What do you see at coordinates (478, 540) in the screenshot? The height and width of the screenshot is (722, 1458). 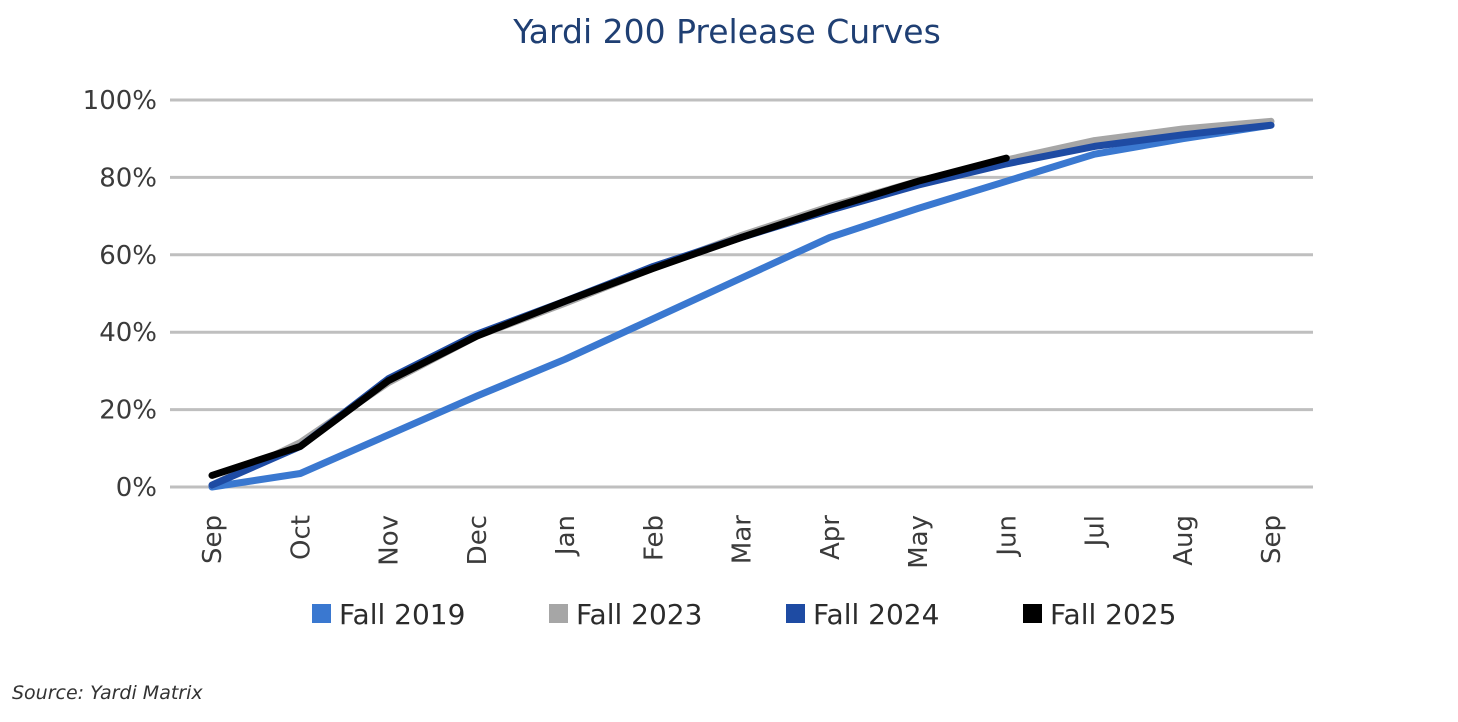 I see `x-tick-label: Dec` at bounding box center [478, 540].